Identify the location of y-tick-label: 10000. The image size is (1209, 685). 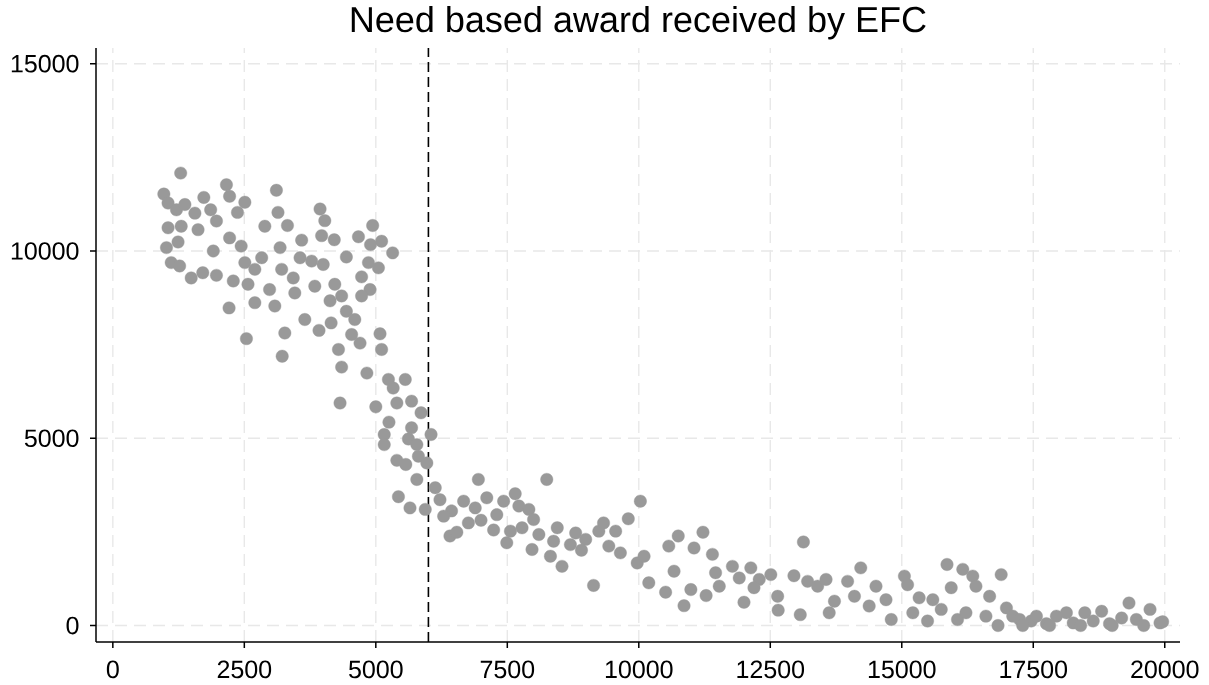
(45, 251).